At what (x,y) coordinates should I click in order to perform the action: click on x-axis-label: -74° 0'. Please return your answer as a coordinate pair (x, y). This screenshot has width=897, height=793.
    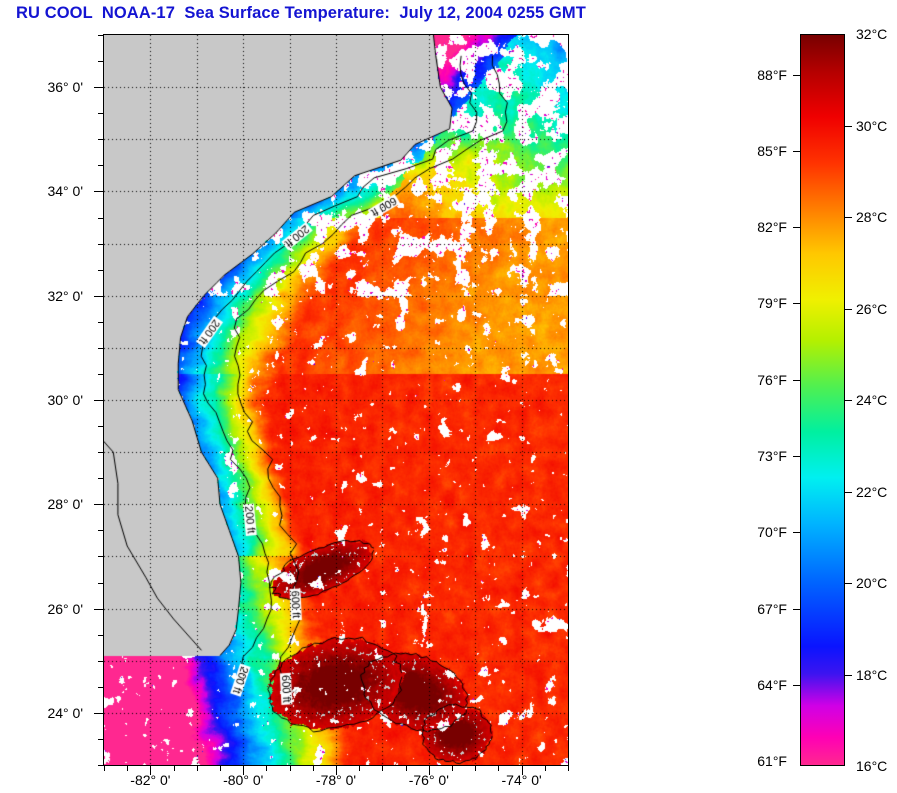
    Looking at the image, I should click on (521, 780).